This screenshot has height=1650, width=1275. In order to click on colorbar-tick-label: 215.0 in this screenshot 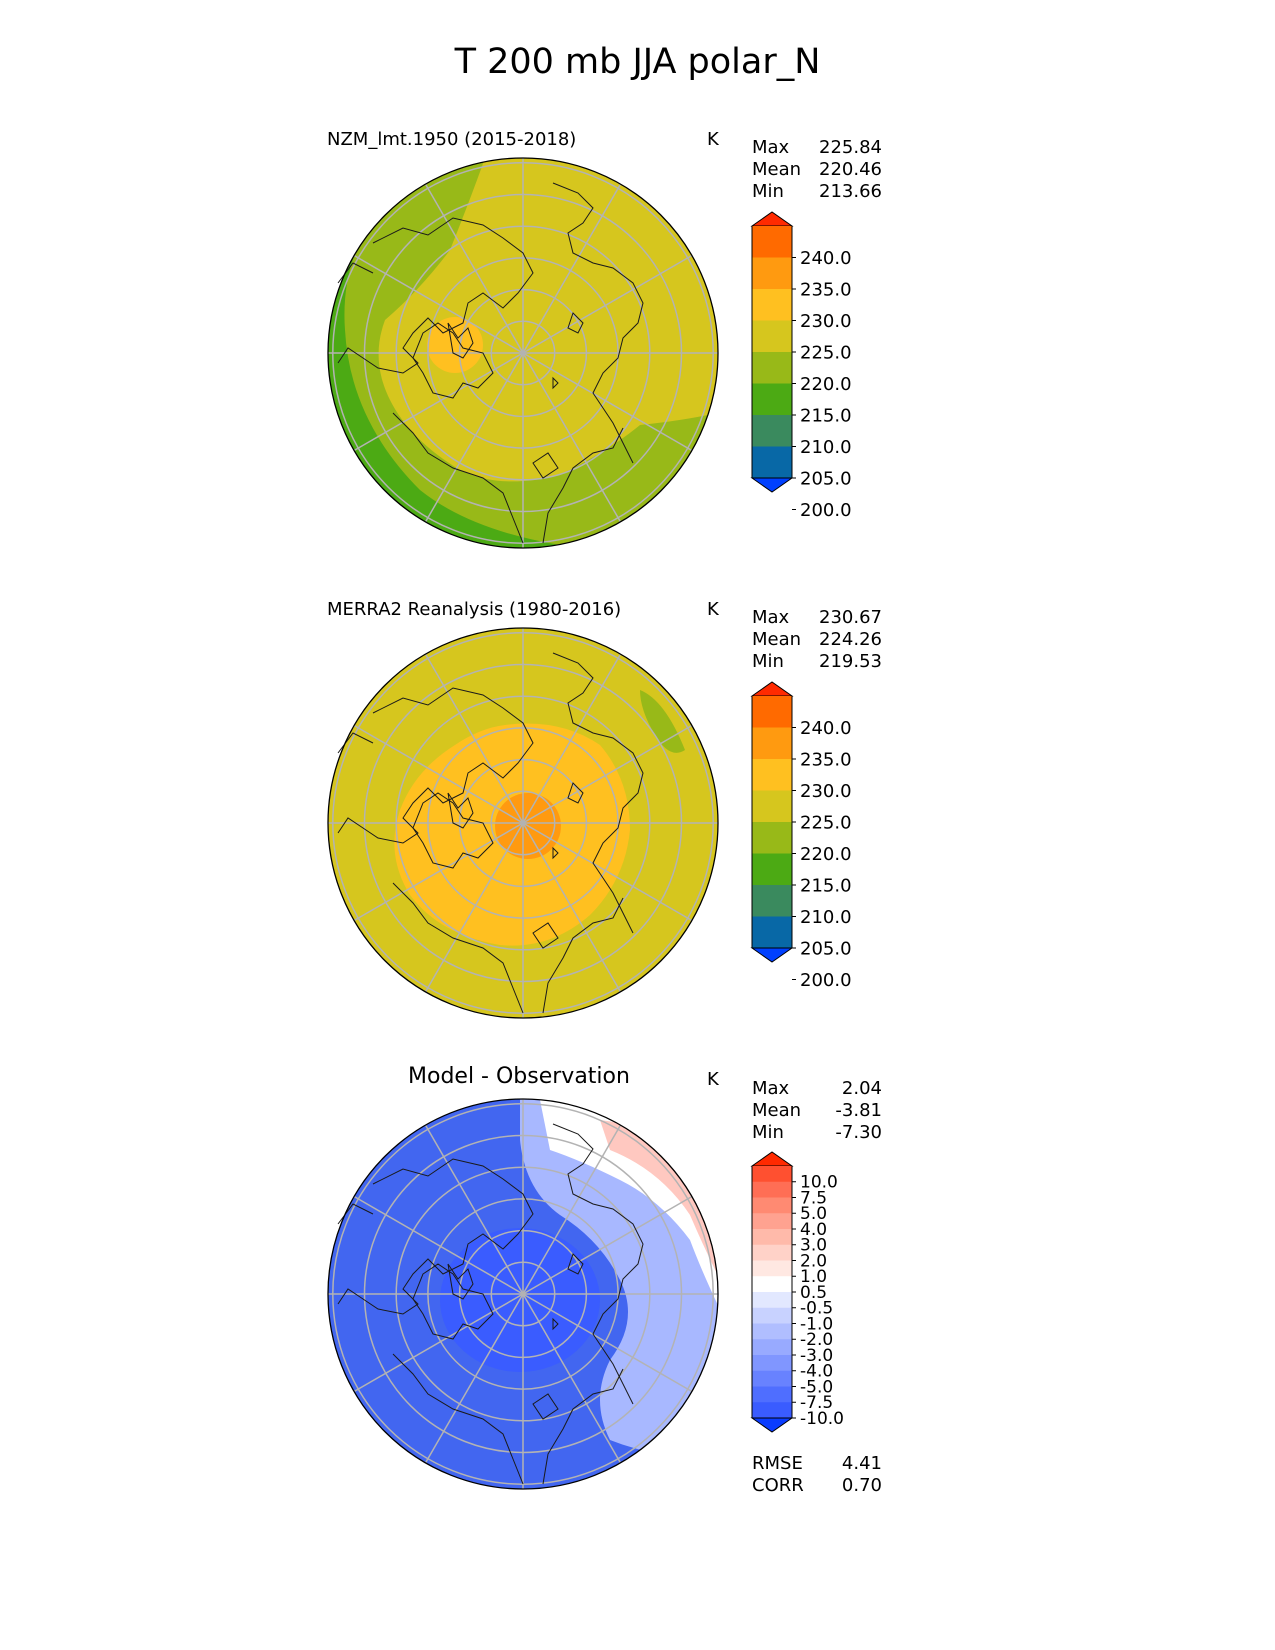, I will do `click(826, 415)`.